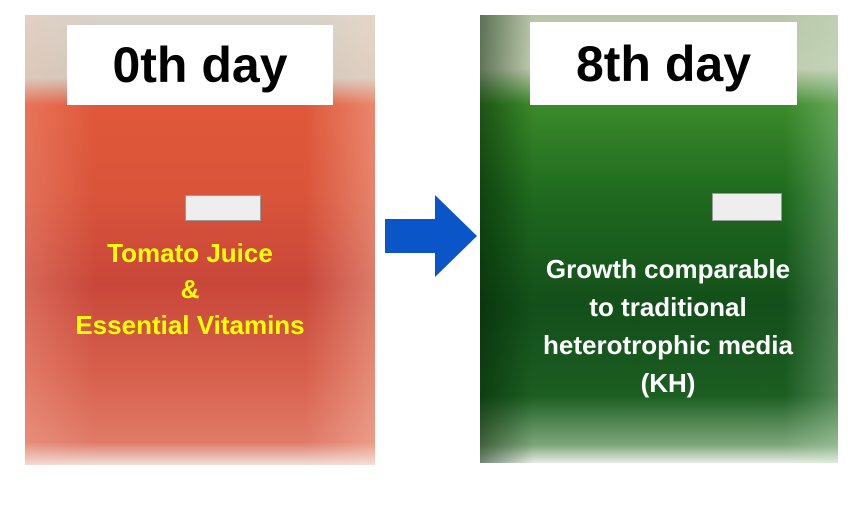 Image resolution: width=861 pixels, height=519 pixels. What do you see at coordinates (668, 269) in the screenshot?
I see `caption-line: Growth comparable` at bounding box center [668, 269].